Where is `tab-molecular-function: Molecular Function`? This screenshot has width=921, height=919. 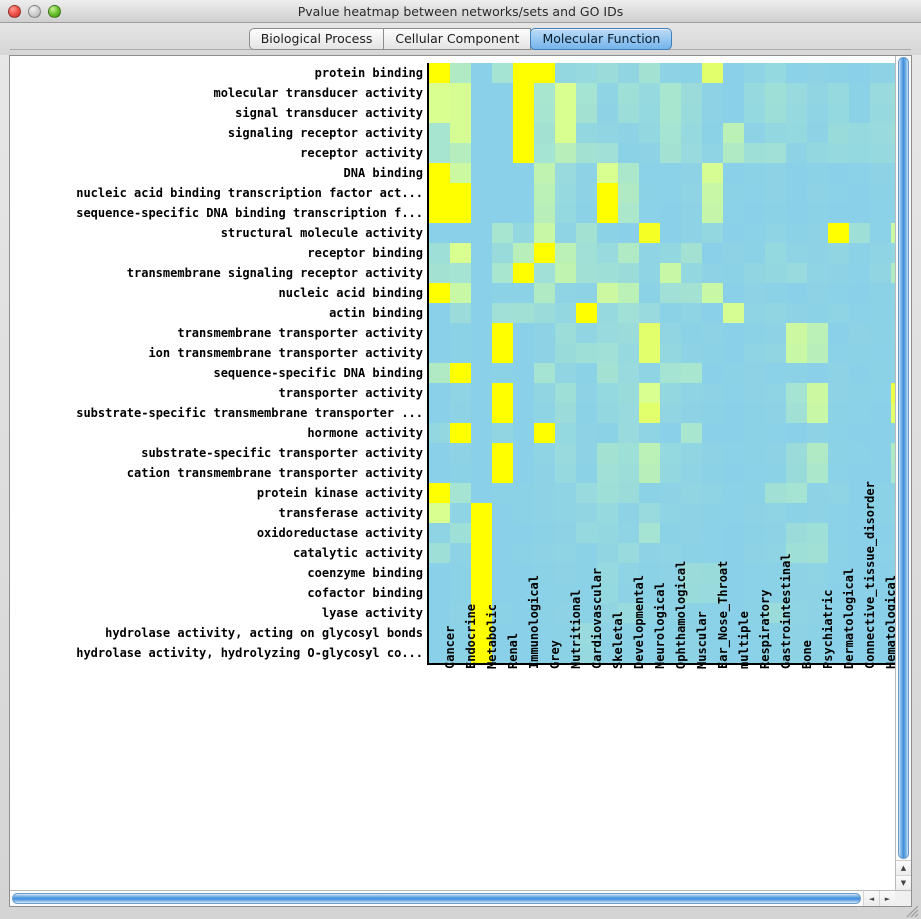 tab-molecular-function: Molecular Function is located at coordinates (601, 39).